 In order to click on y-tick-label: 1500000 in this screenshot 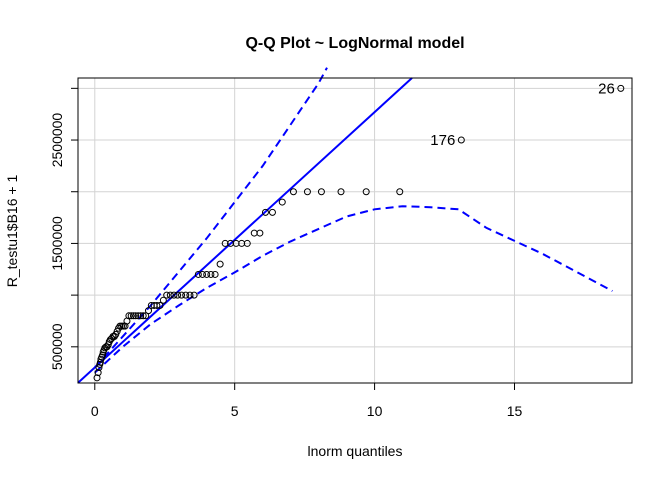, I will do `click(57, 243)`.